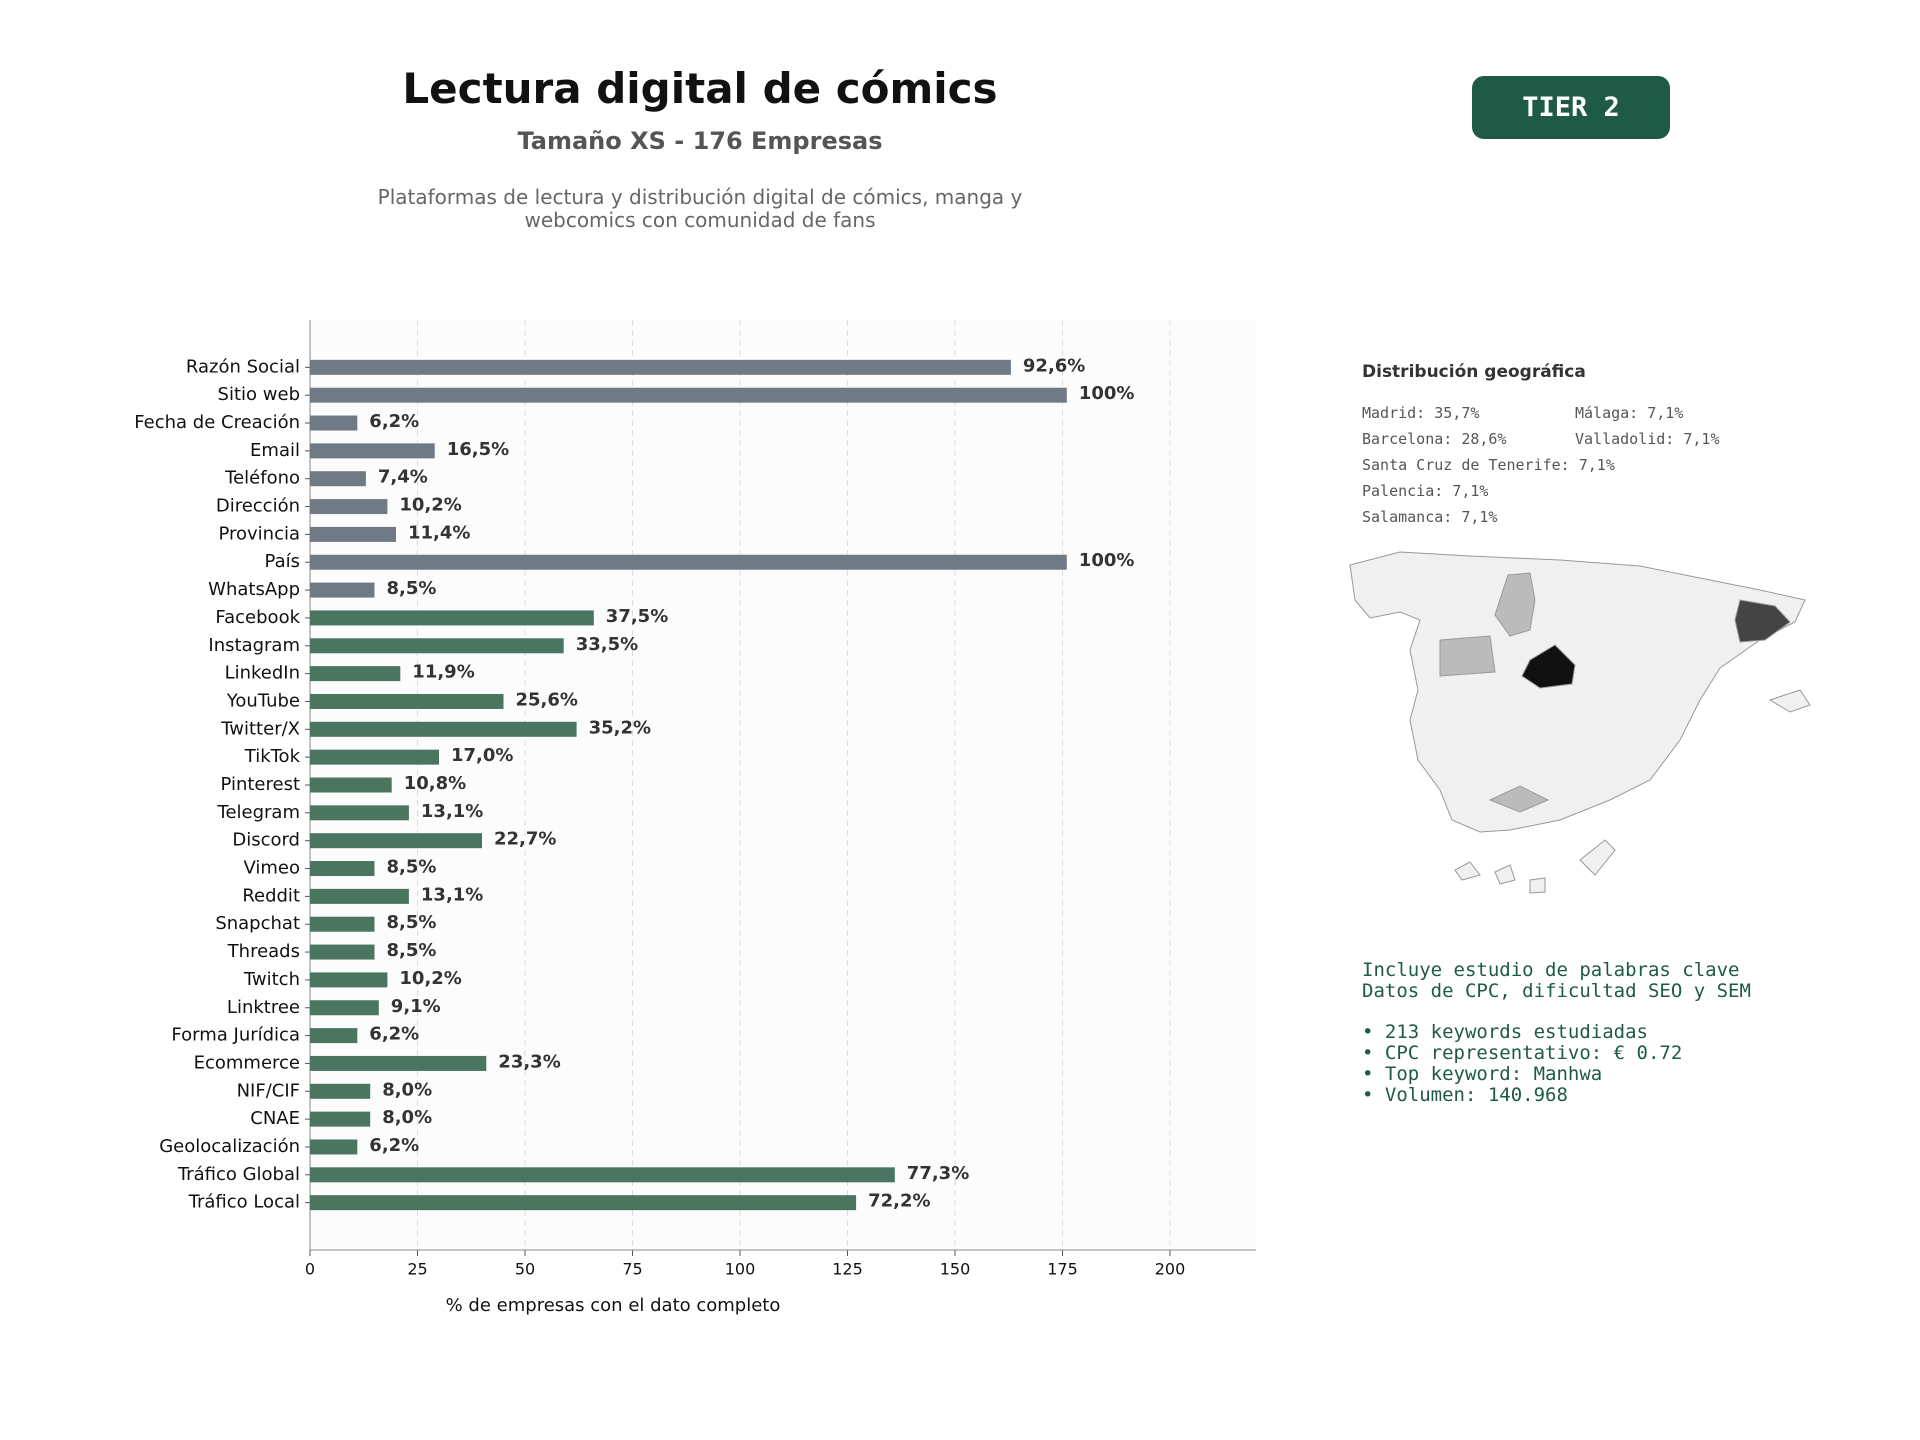  What do you see at coordinates (607, 644) in the screenshot?
I see `value-label: 33,5%` at bounding box center [607, 644].